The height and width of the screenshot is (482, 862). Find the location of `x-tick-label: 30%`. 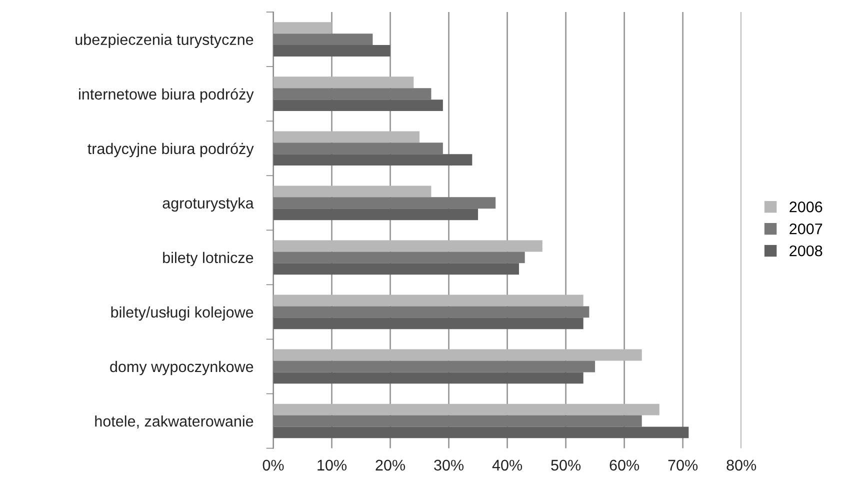

x-tick-label: 30% is located at coordinates (449, 465).